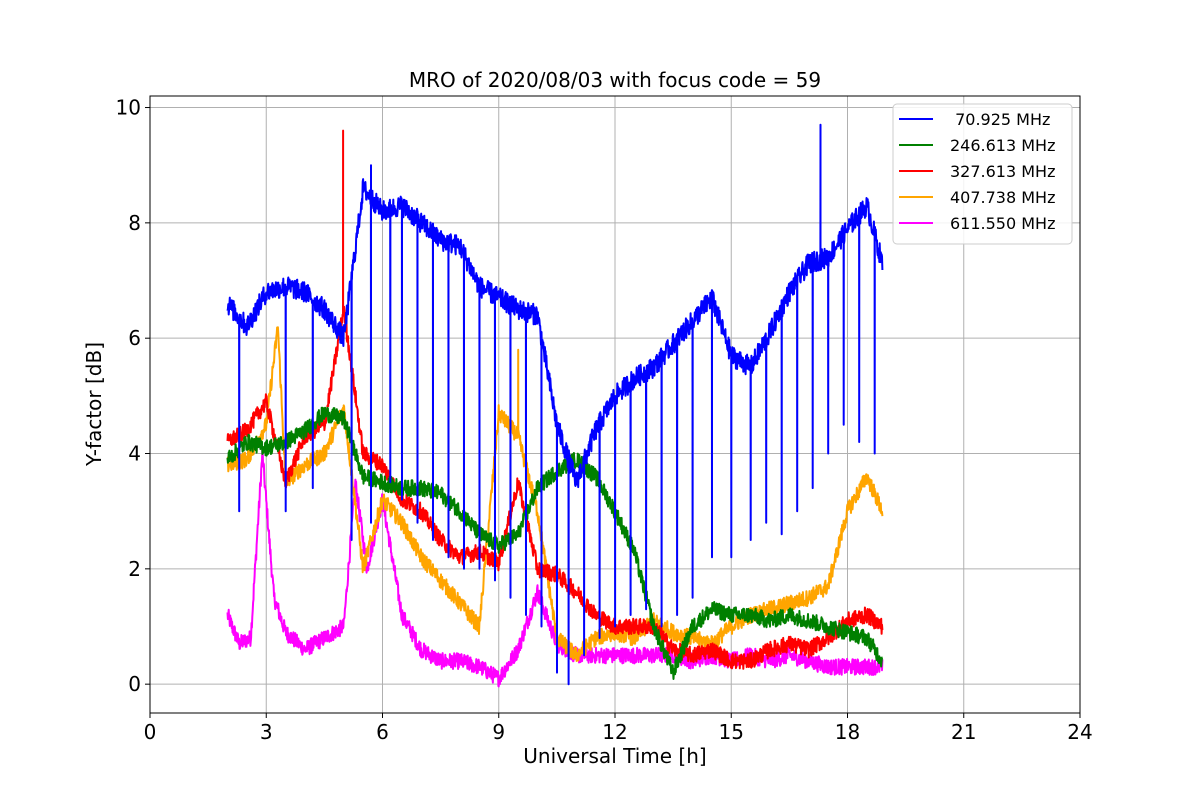  I want to click on legend-label: 407.738 MHz, so click(1002, 197).